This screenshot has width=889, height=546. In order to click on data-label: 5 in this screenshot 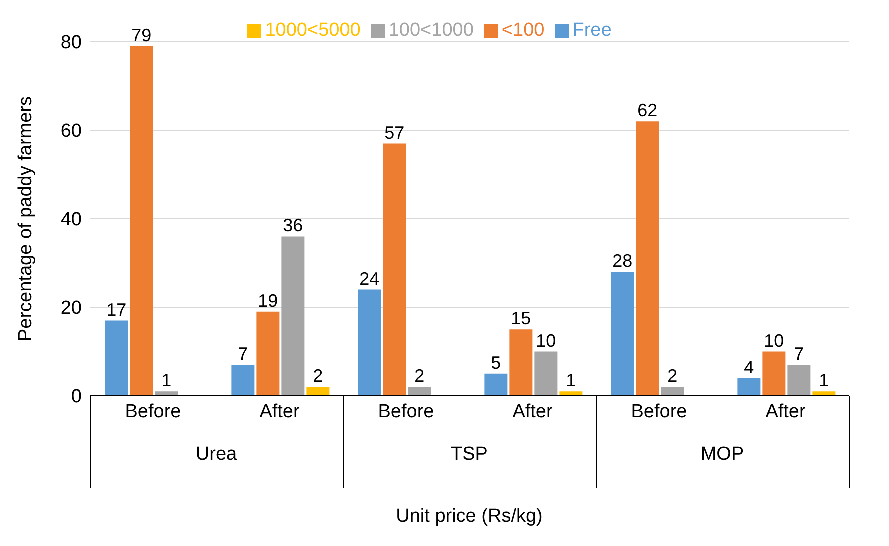, I will do `click(496, 362)`.